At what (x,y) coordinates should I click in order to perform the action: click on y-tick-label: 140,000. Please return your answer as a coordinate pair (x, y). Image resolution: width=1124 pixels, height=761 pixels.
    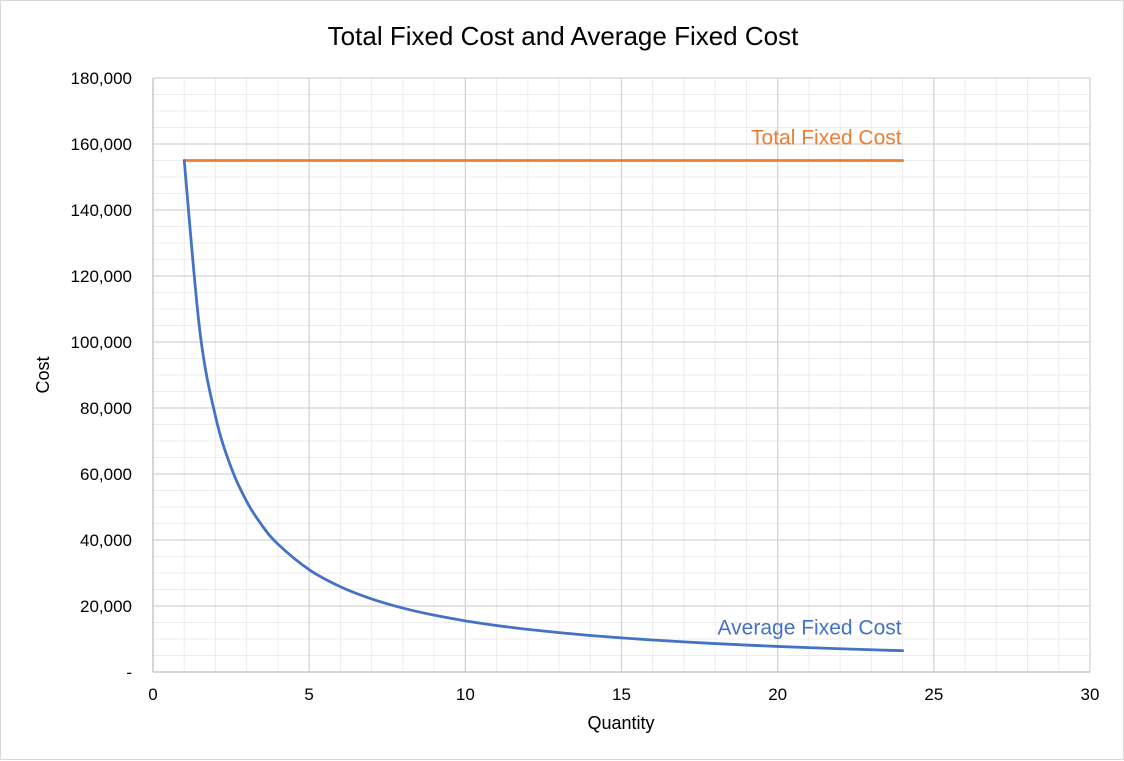
    Looking at the image, I should click on (101, 210).